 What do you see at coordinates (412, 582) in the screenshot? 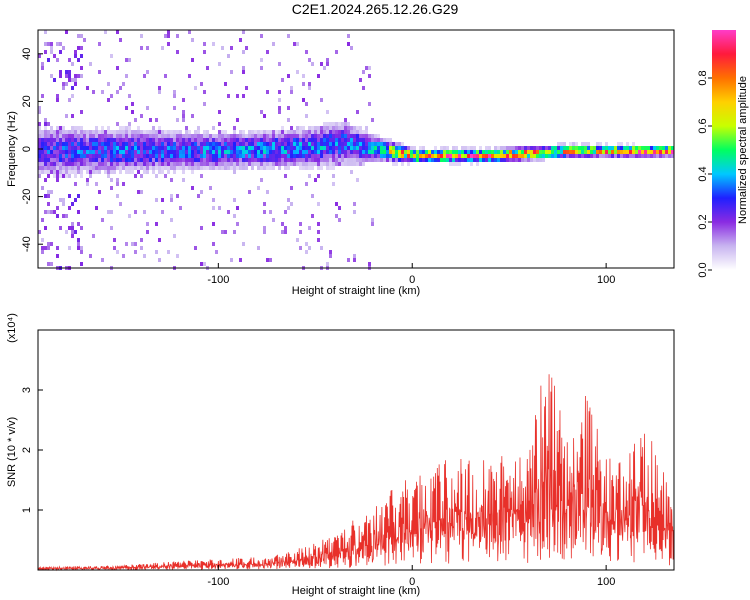
I see `x-tick-label: 0` at bounding box center [412, 582].